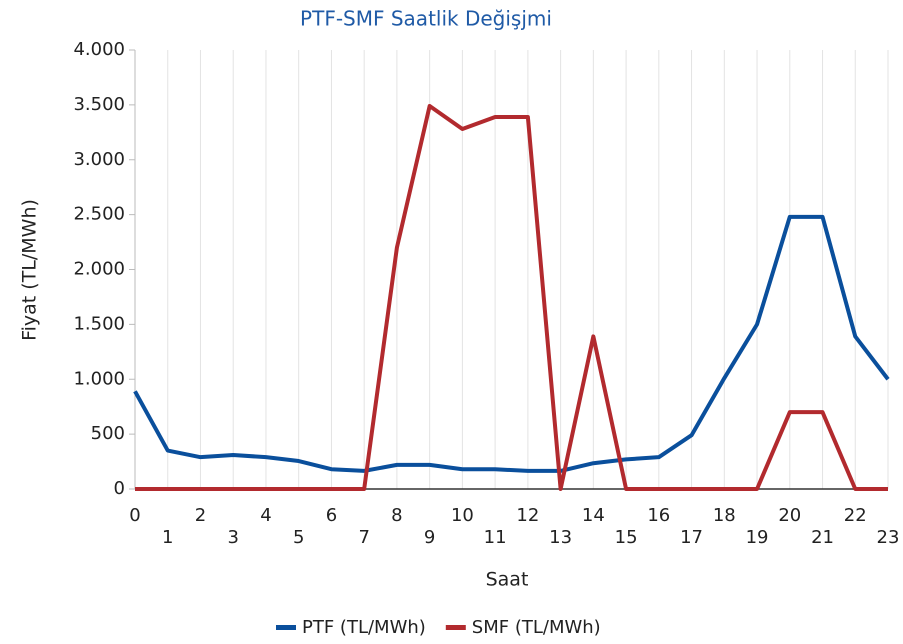  What do you see at coordinates (99, 378) in the screenshot?
I see `y-tick-label: 1.000` at bounding box center [99, 378].